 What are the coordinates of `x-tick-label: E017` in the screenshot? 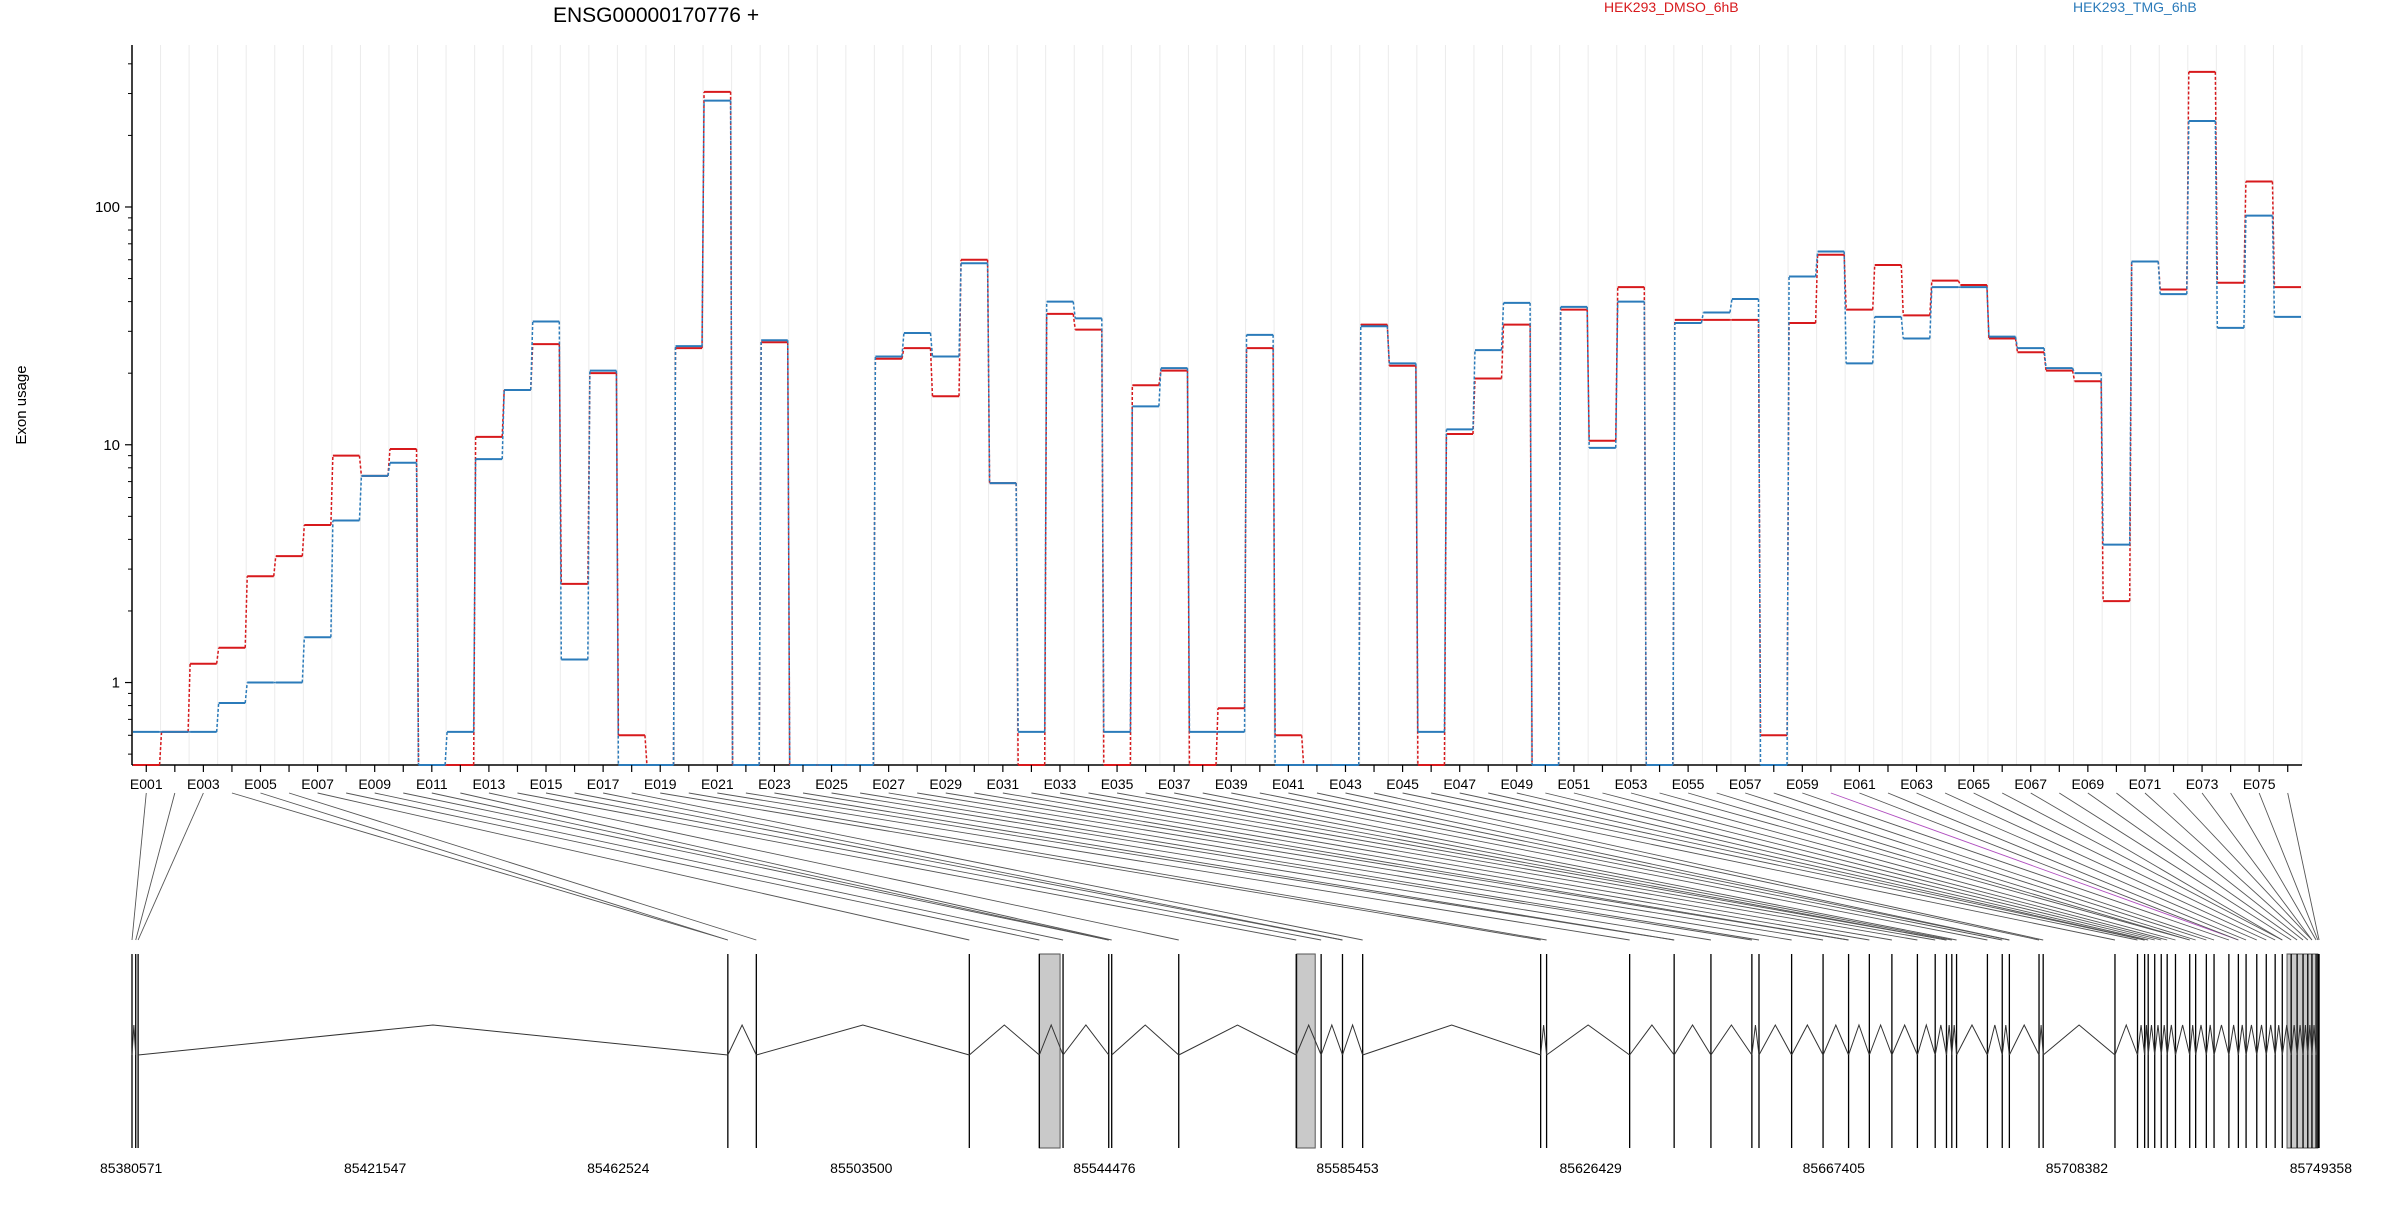 It's located at (603, 784).